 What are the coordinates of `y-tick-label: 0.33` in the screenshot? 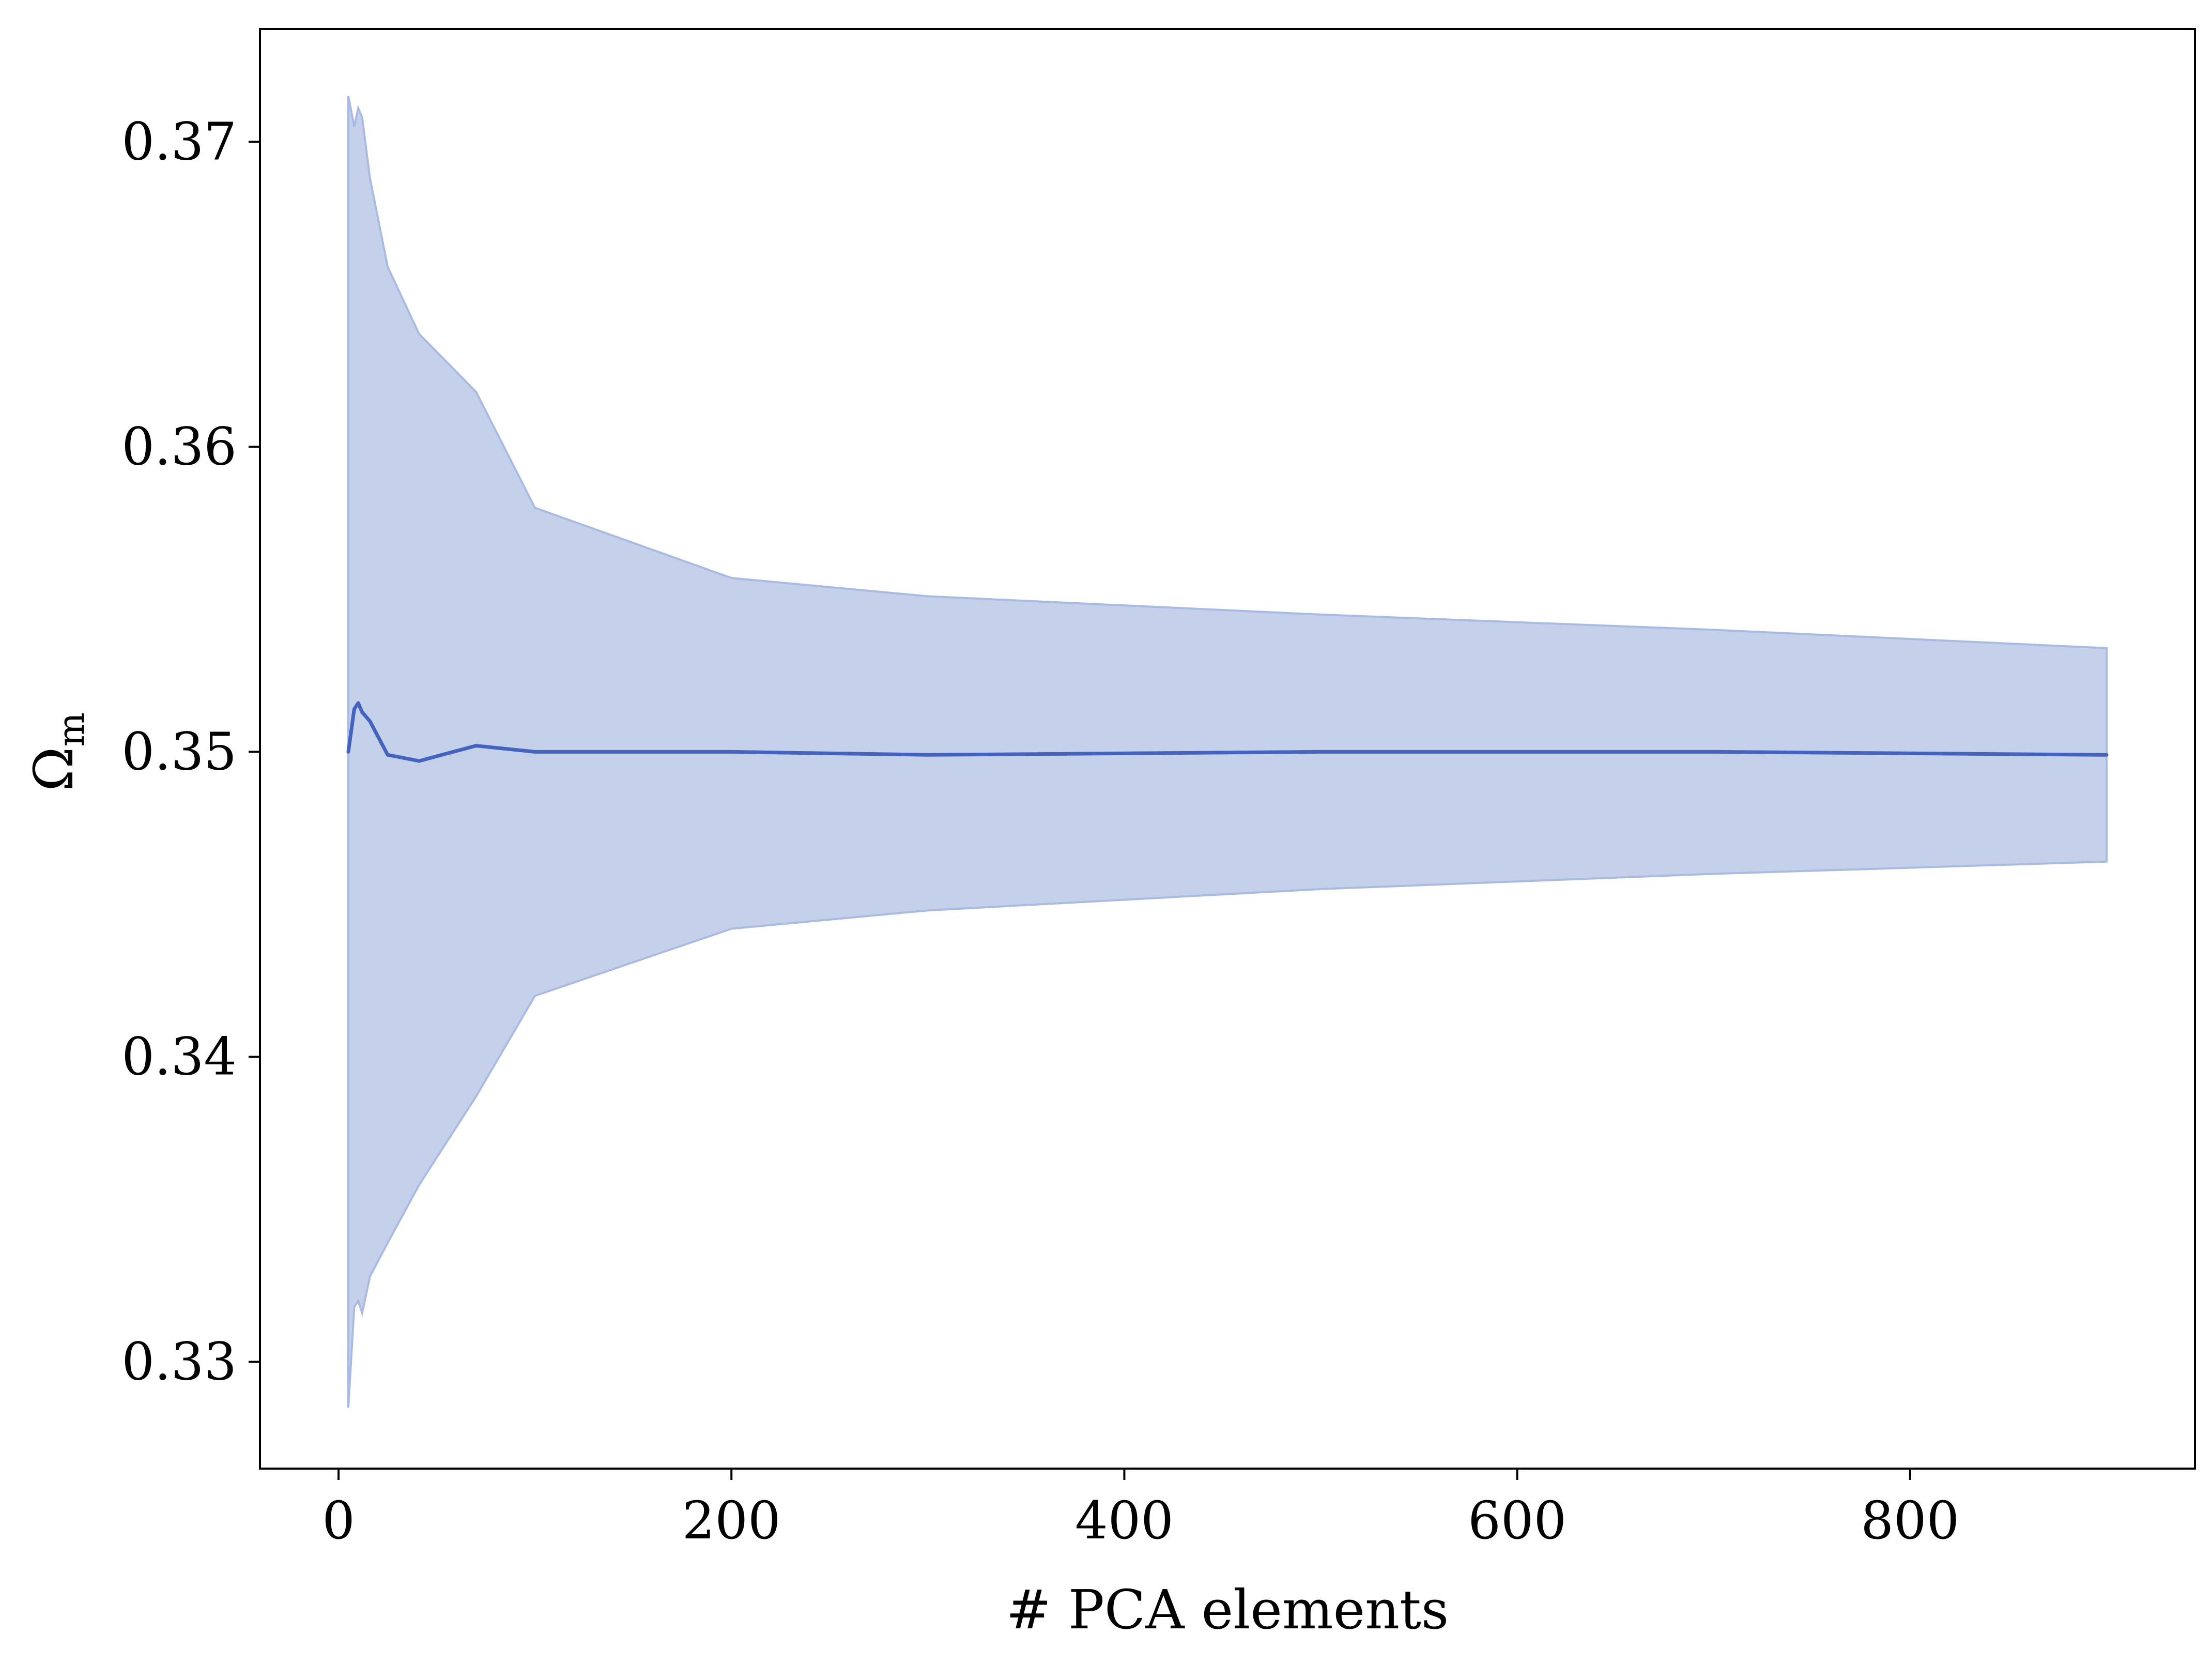 It's located at (179, 1361).